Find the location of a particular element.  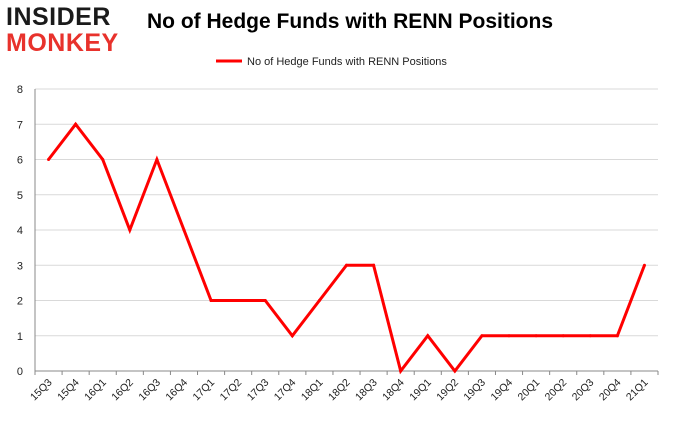

x-tick-label: 16Q4 is located at coordinates (176, 390).